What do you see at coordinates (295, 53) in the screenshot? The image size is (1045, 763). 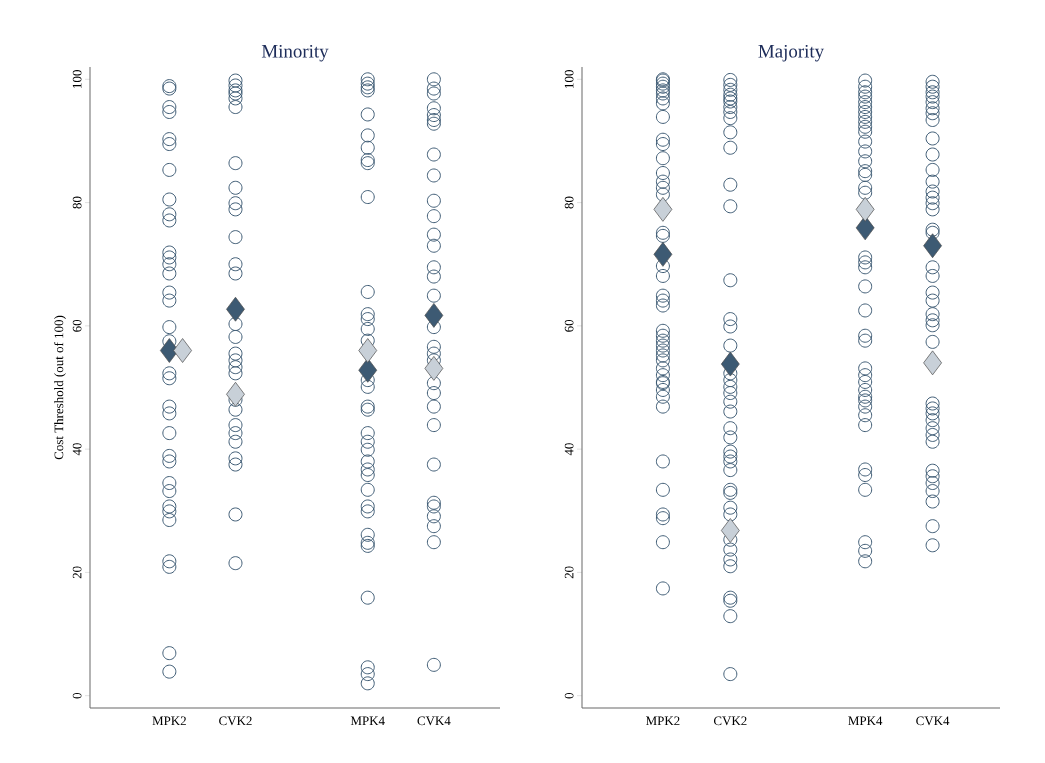 I see `chart-title: Minority` at bounding box center [295, 53].